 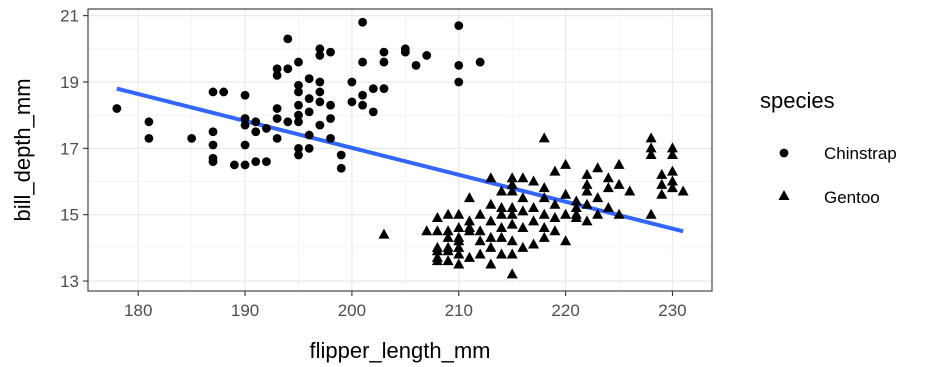 What do you see at coordinates (828, 147) in the screenshot?
I see `legend: species Chinstrap Gentoo` at bounding box center [828, 147].